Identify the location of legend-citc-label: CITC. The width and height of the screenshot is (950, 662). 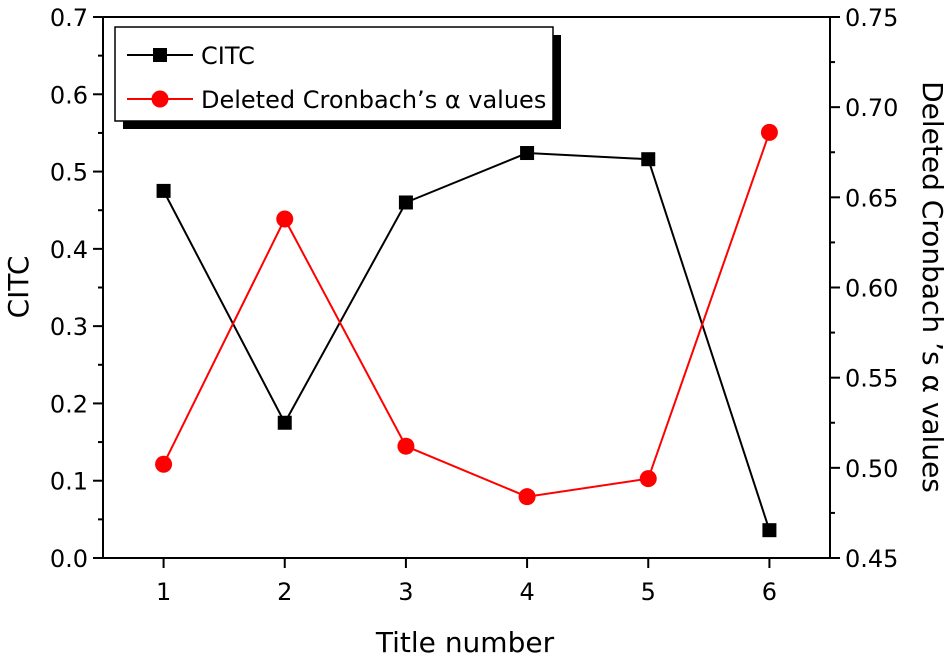
(228, 56).